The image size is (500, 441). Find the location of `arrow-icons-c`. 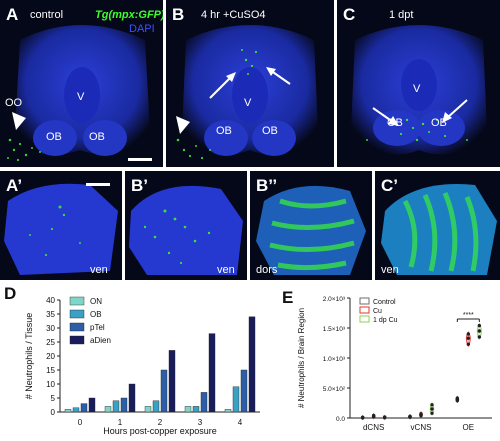

arrow-icons-c is located at coordinates (420, 112).